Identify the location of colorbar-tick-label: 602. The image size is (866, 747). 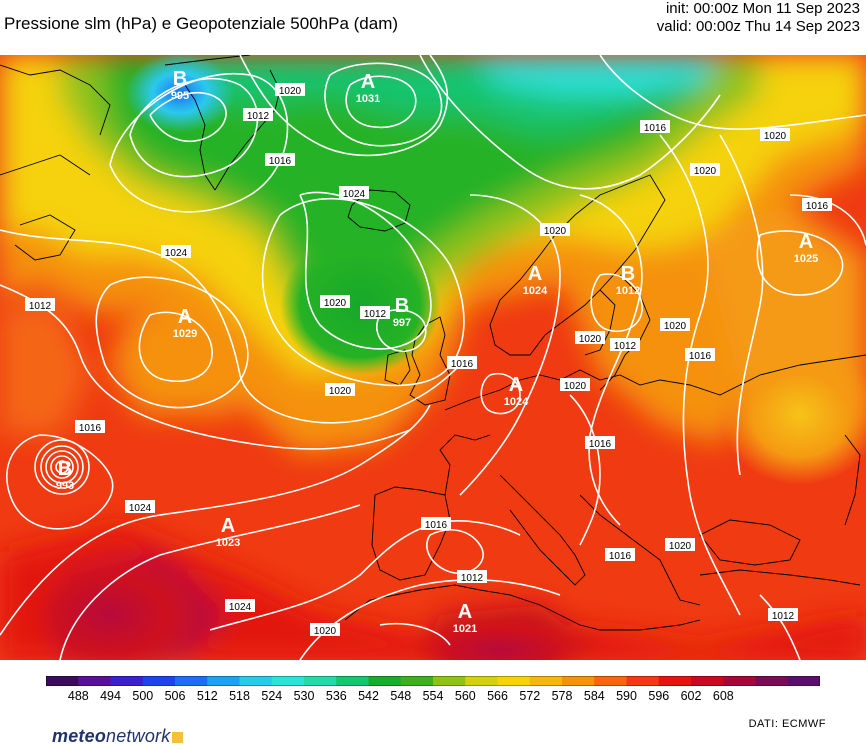
(691, 696).